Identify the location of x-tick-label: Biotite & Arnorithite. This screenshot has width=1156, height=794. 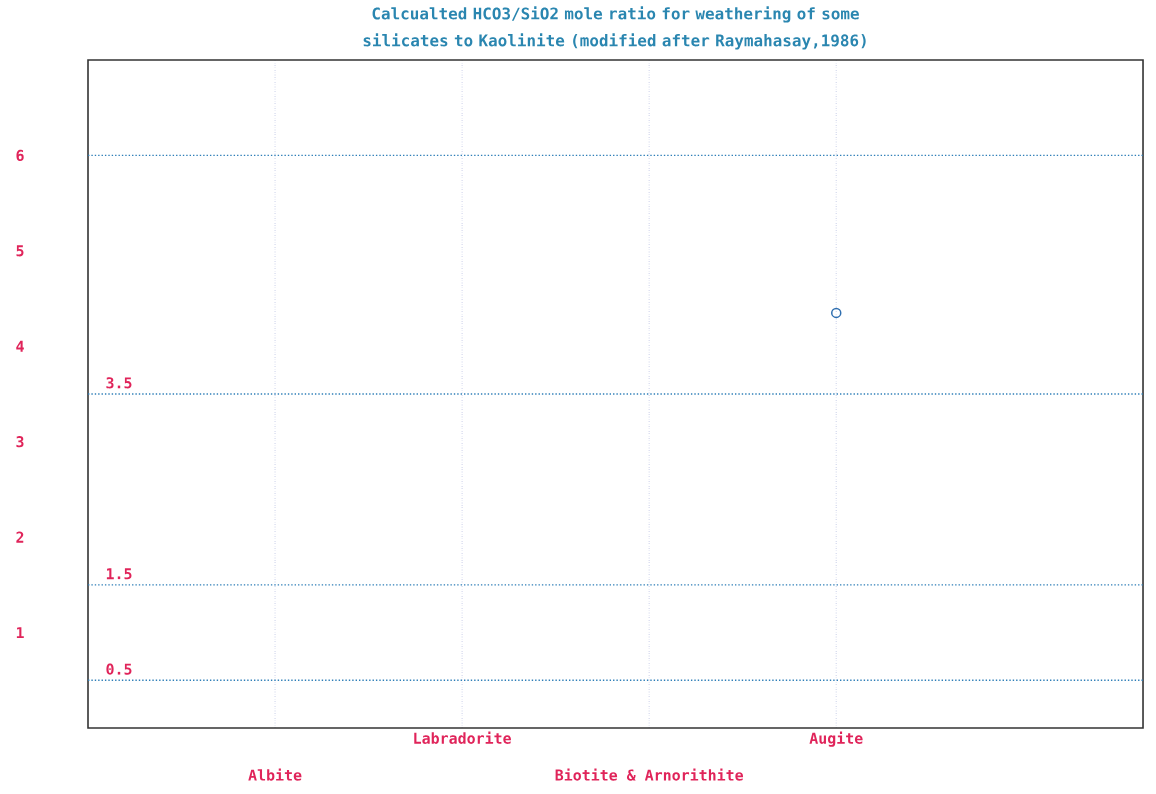
(649, 774).